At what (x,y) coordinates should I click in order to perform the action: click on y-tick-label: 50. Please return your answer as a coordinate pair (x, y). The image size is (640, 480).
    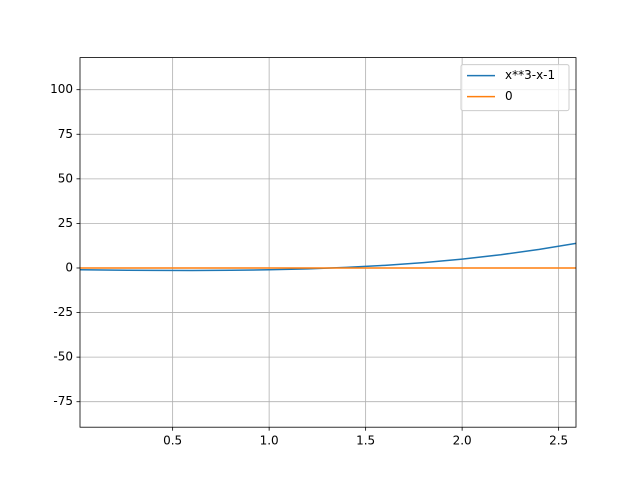
    Looking at the image, I should click on (65, 178).